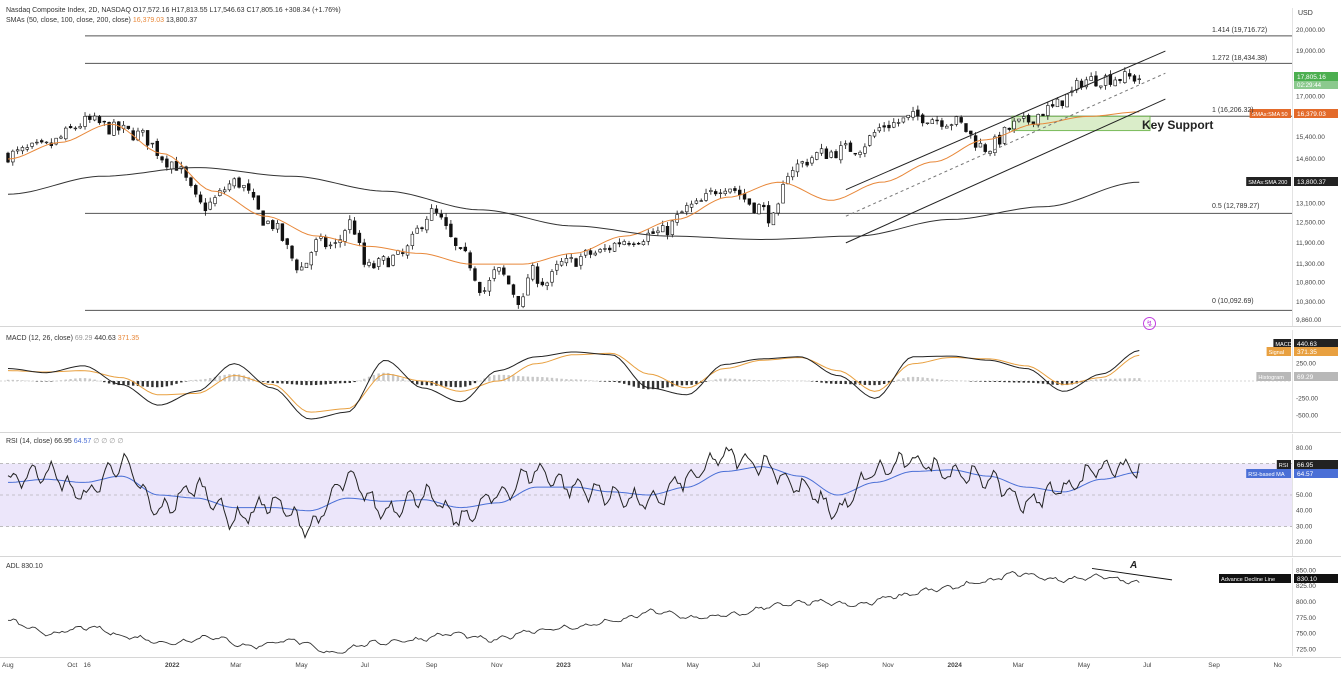 The height and width of the screenshot is (682, 1341). What do you see at coordinates (1307, 352) in the screenshot?
I see `signal-badge-value: 371.35` at bounding box center [1307, 352].